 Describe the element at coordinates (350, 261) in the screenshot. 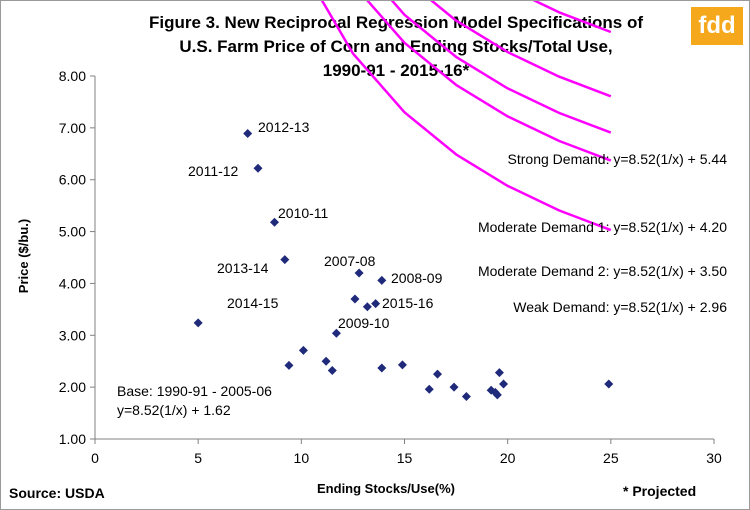

I see `point-label: 2007-08` at that location.